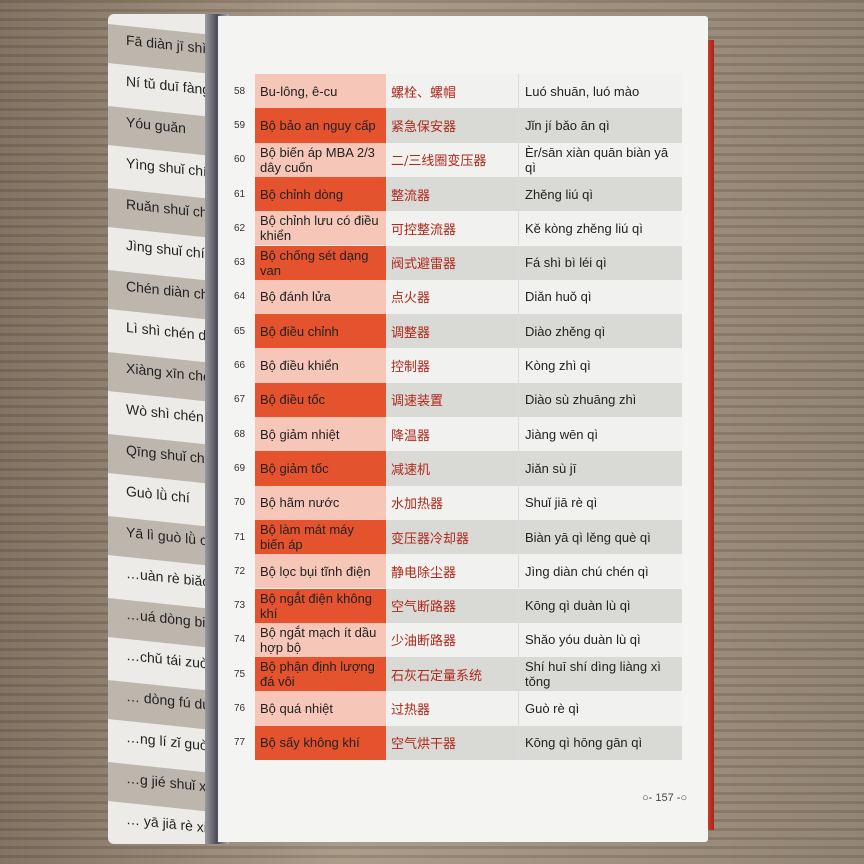 The height and width of the screenshot is (864, 864). What do you see at coordinates (240, 125) in the screenshot?
I see `cell-num: 59` at bounding box center [240, 125].